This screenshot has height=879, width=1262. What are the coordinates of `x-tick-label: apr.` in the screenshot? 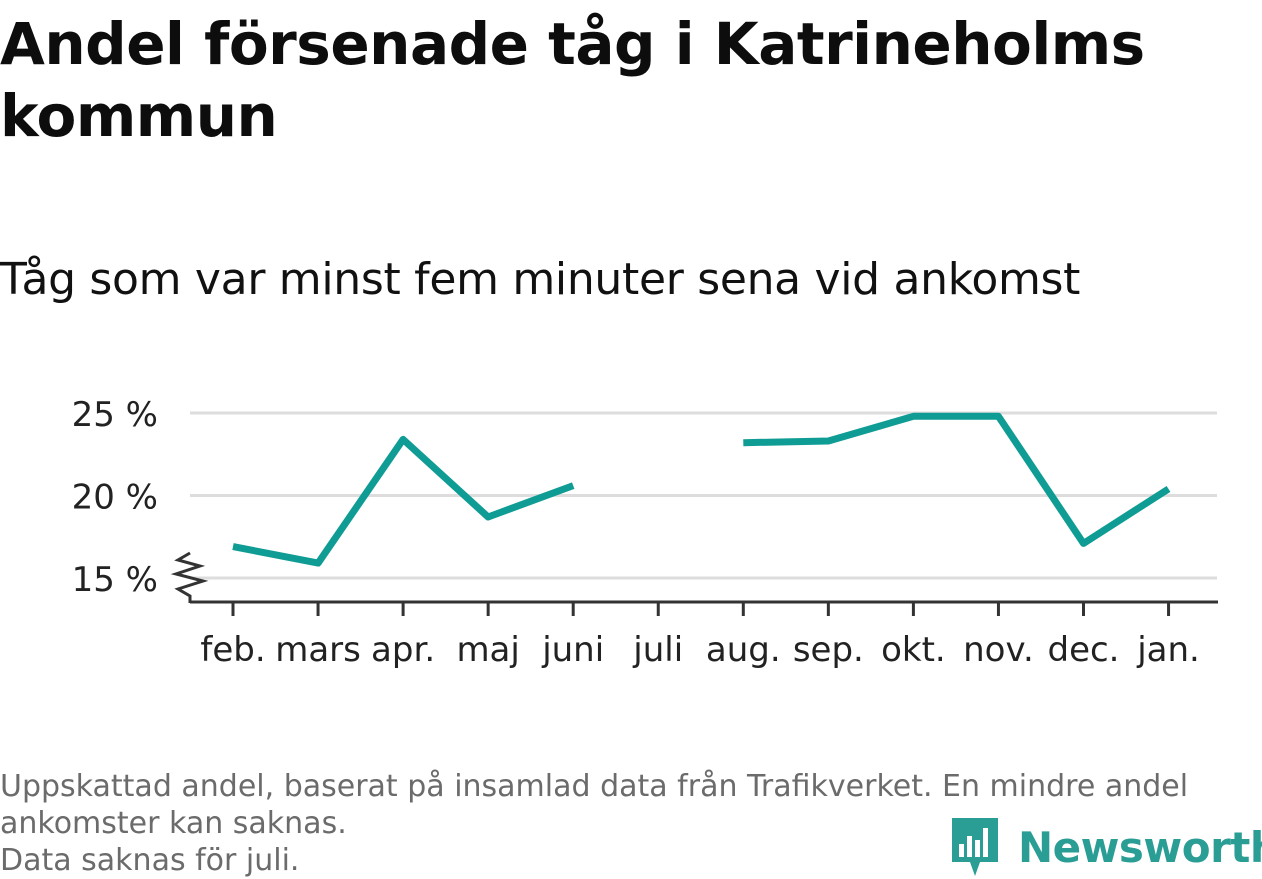 It's located at (403, 650).